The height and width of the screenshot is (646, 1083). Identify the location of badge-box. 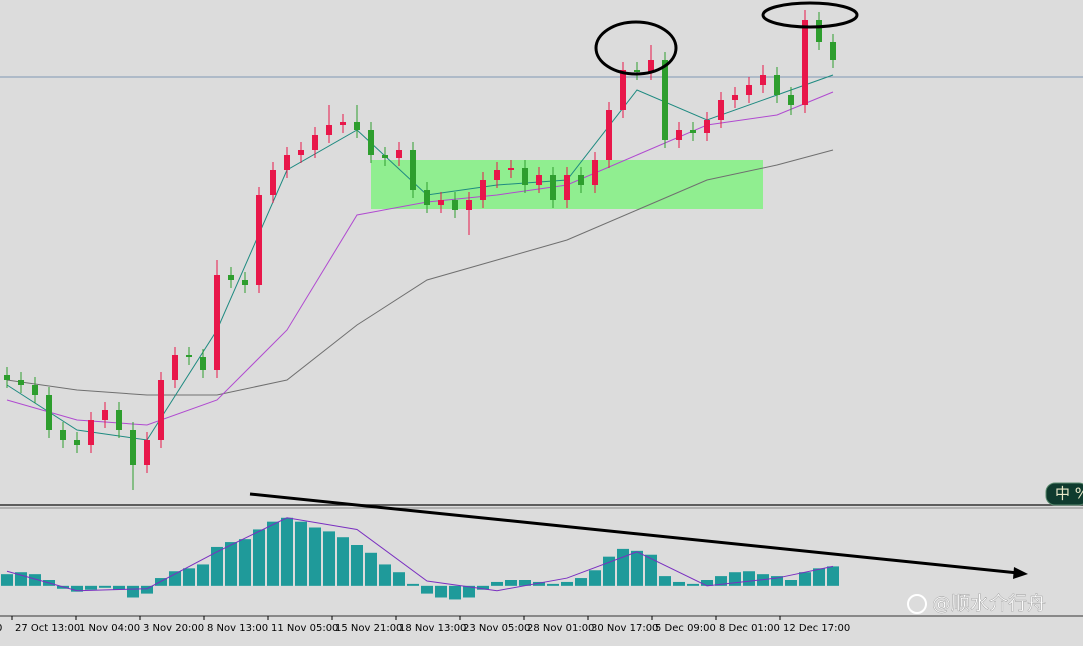
(1064, 494).